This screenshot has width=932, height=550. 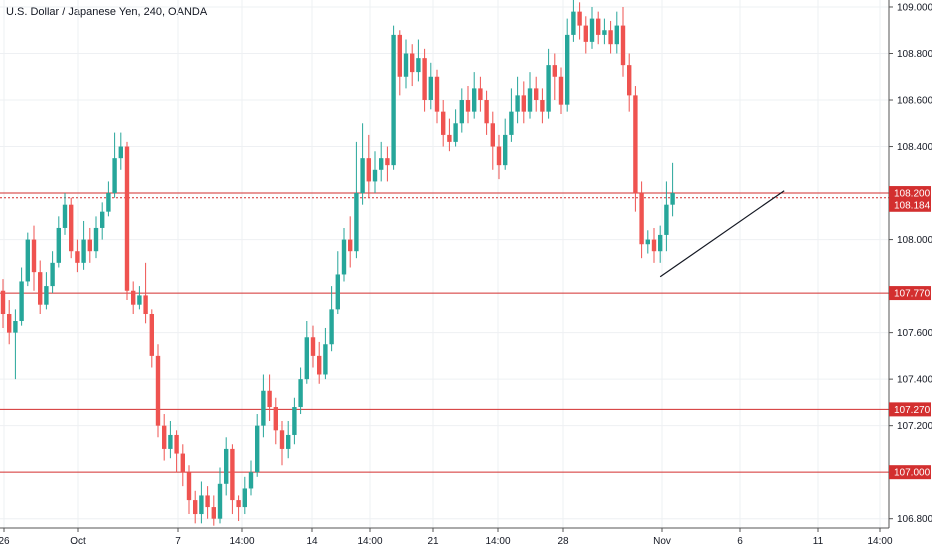 I want to click on current-price-label: 108.184, so click(x=912, y=205).